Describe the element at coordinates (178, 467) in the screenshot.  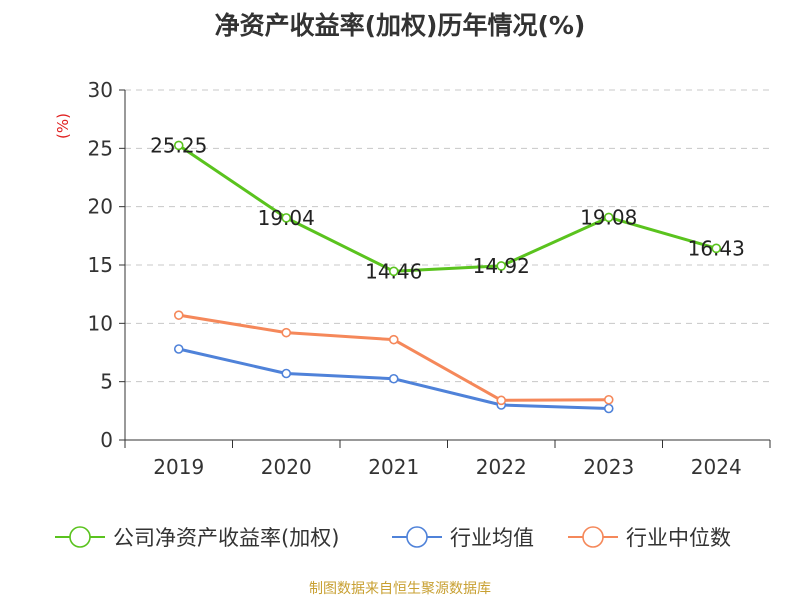
I see `x-tick-label: 2019` at that location.